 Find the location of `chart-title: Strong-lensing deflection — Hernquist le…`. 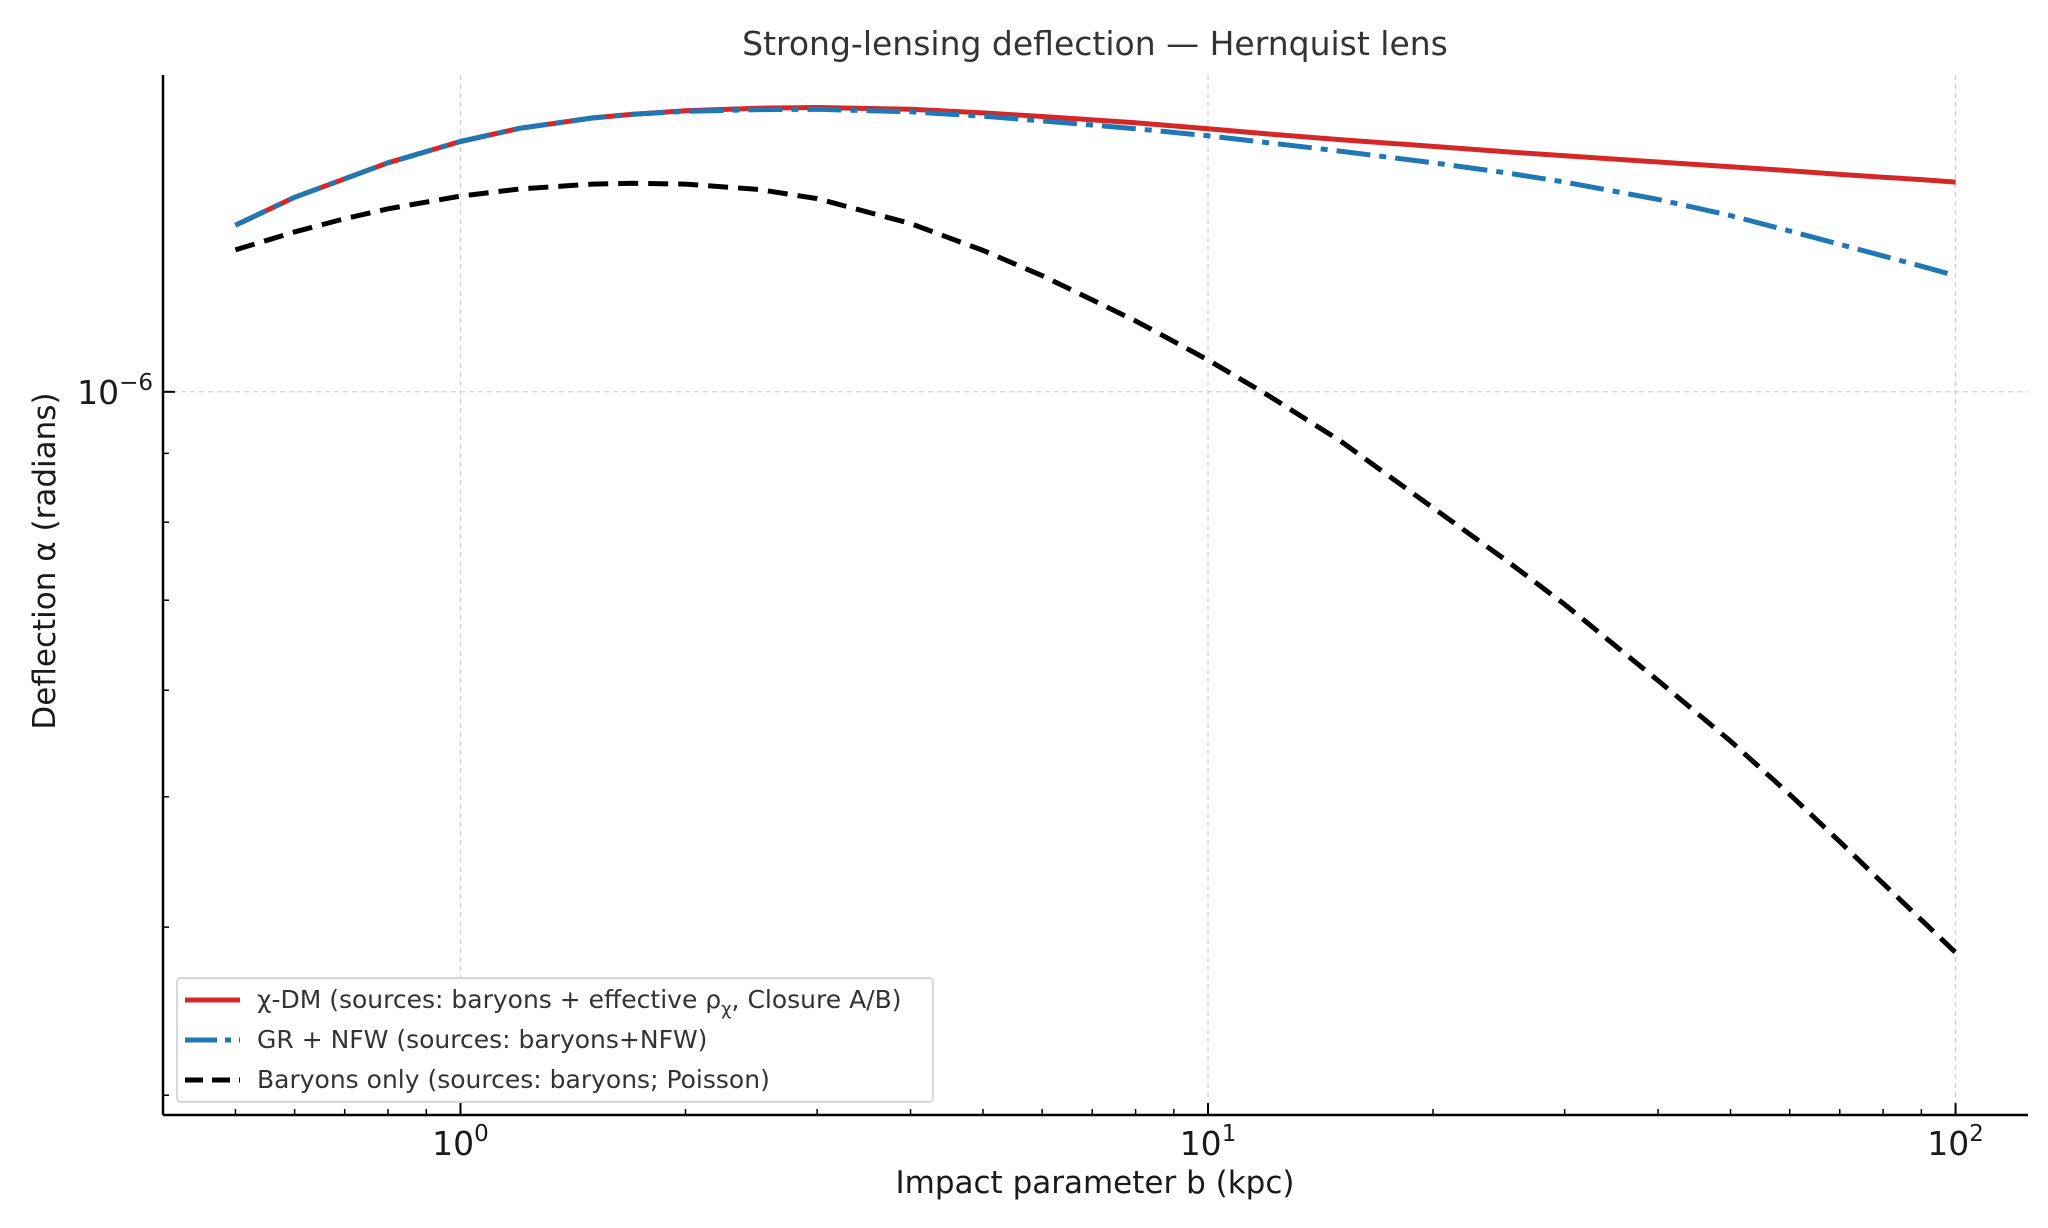

chart-title: Strong-lensing deflection — Hernquist le… is located at coordinates (1095, 43).